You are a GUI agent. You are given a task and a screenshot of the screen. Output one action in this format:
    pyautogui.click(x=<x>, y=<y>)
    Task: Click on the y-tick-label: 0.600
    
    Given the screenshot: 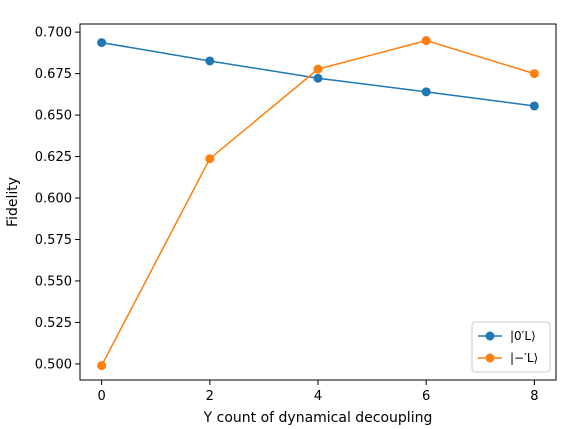 What is the action you would take?
    pyautogui.click(x=53, y=199)
    